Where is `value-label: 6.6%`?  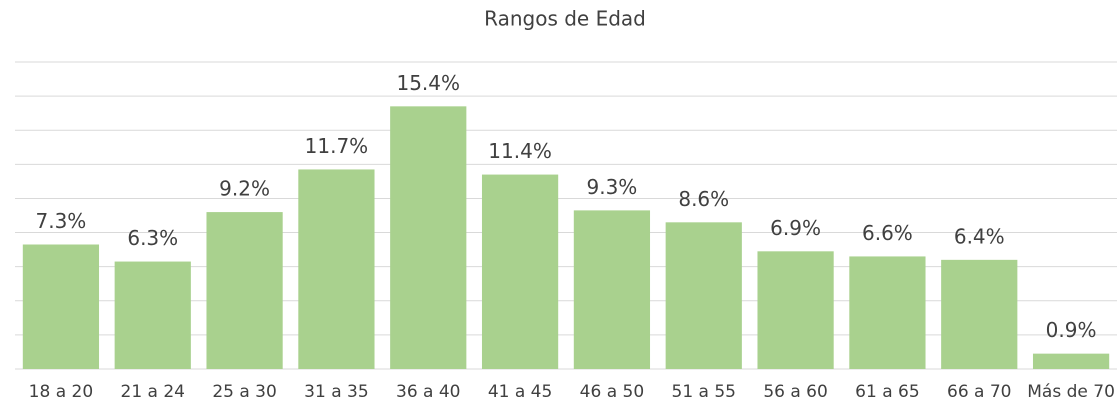 value-label: 6.6% is located at coordinates (887, 233).